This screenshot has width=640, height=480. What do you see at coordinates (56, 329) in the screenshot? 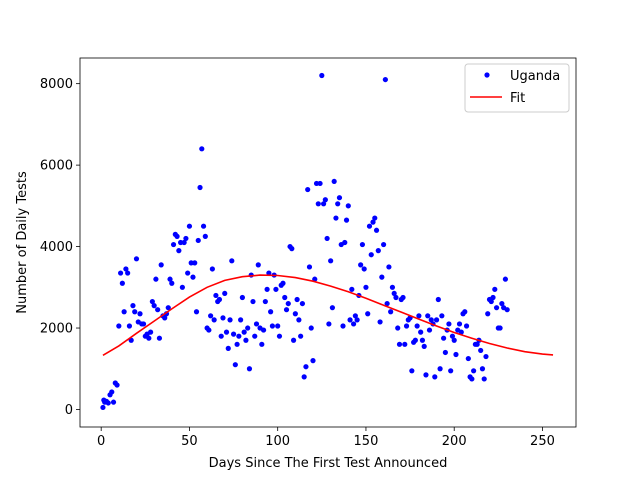
I see `y-tick-label: 2000` at bounding box center [56, 329].